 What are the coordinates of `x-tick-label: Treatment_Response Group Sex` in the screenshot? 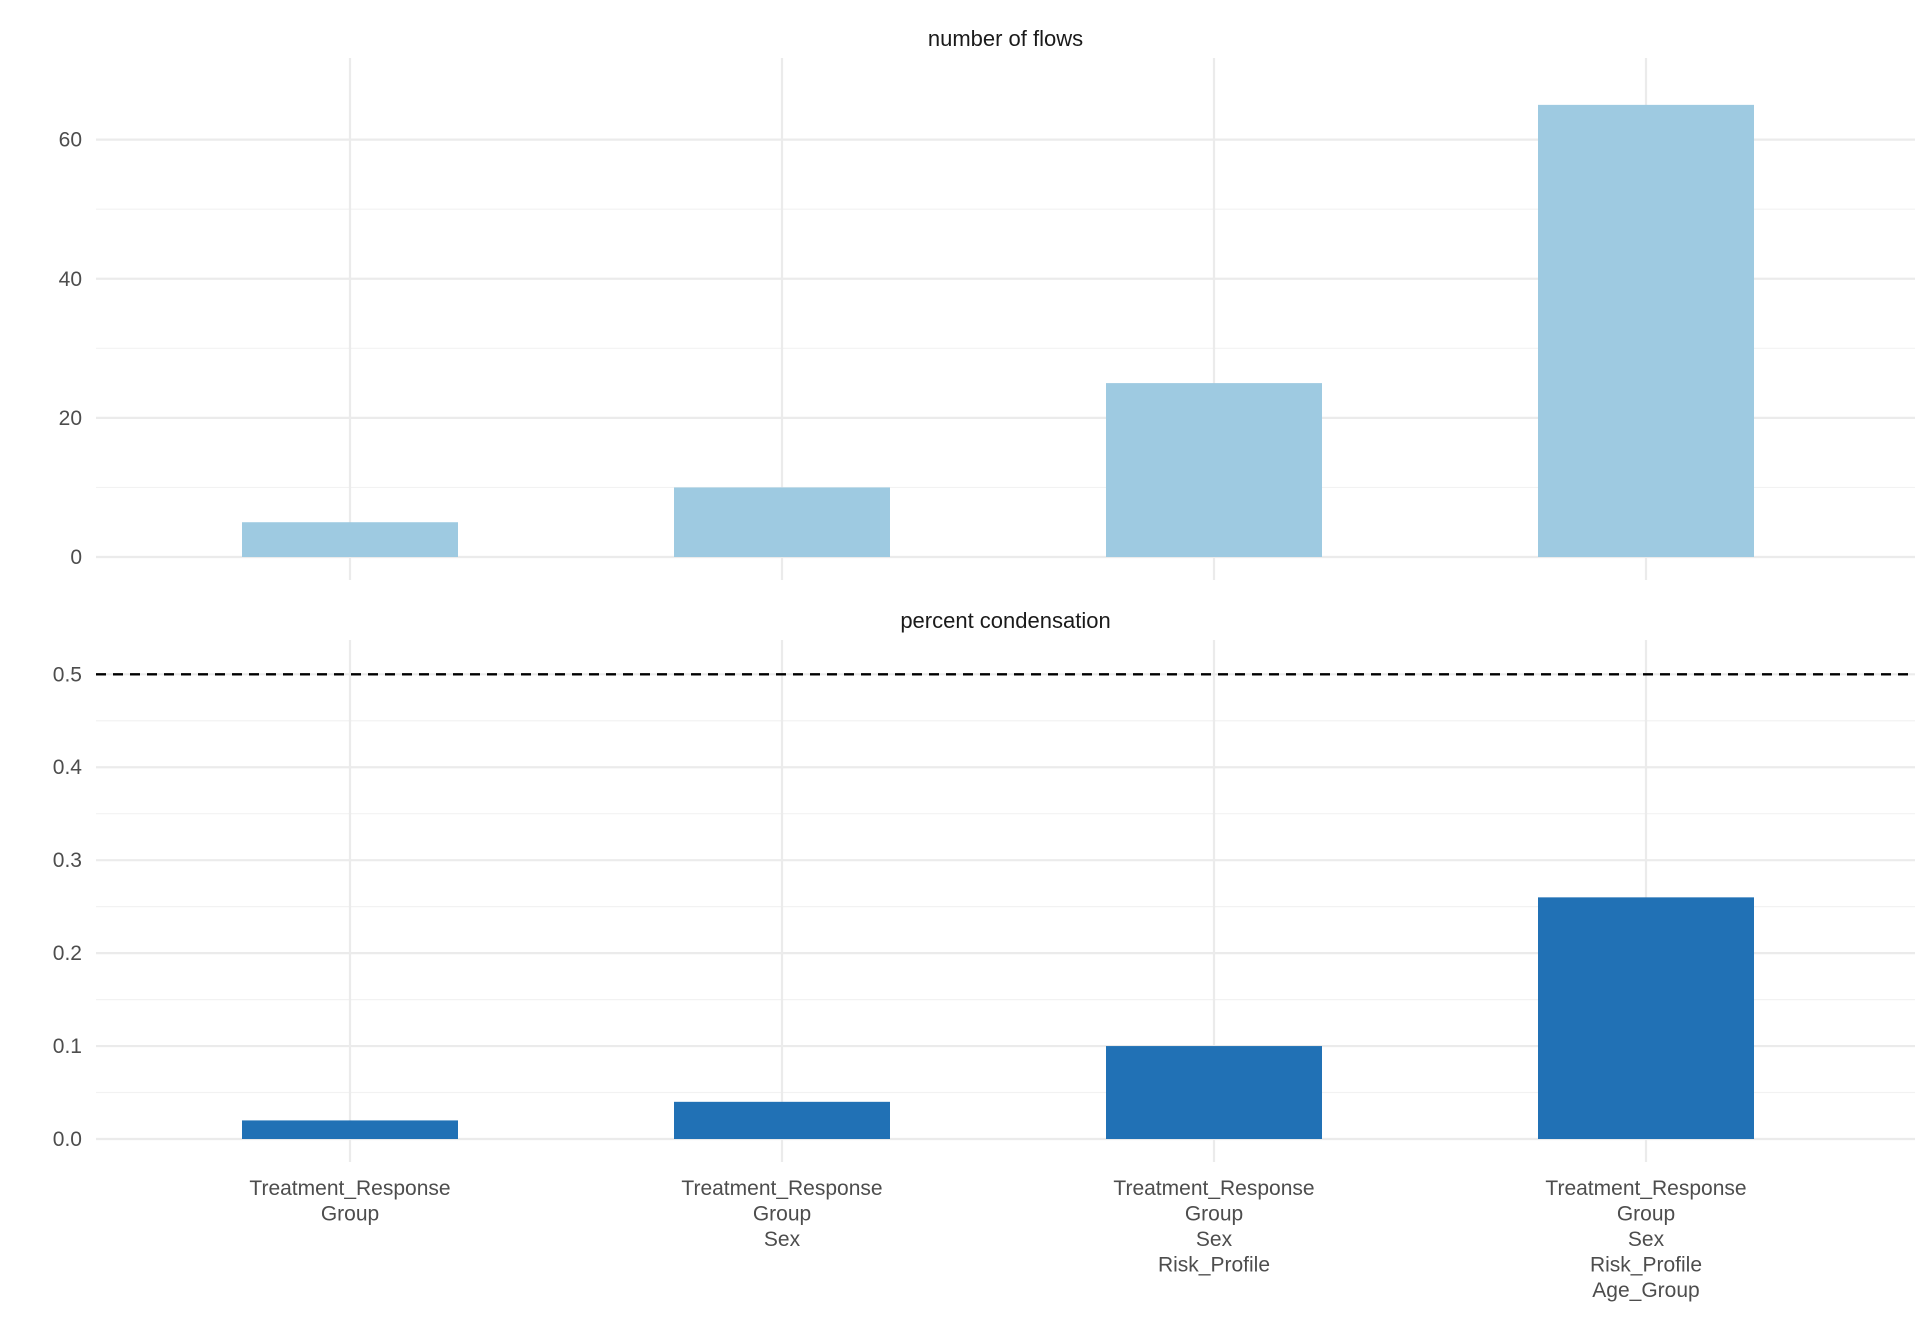 It's located at (781, 1214).